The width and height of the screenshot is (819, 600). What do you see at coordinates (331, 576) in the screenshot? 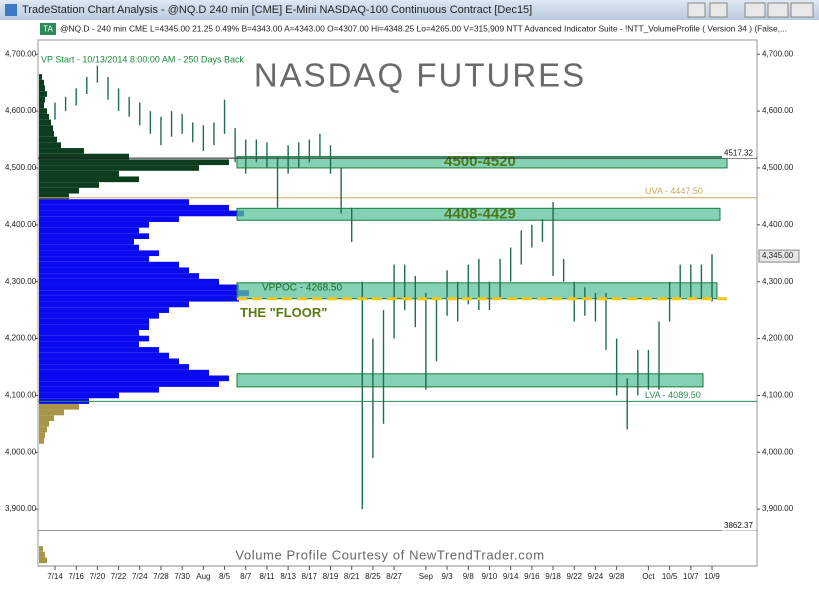
I see `x-tick-label: 8/19` at bounding box center [331, 576].